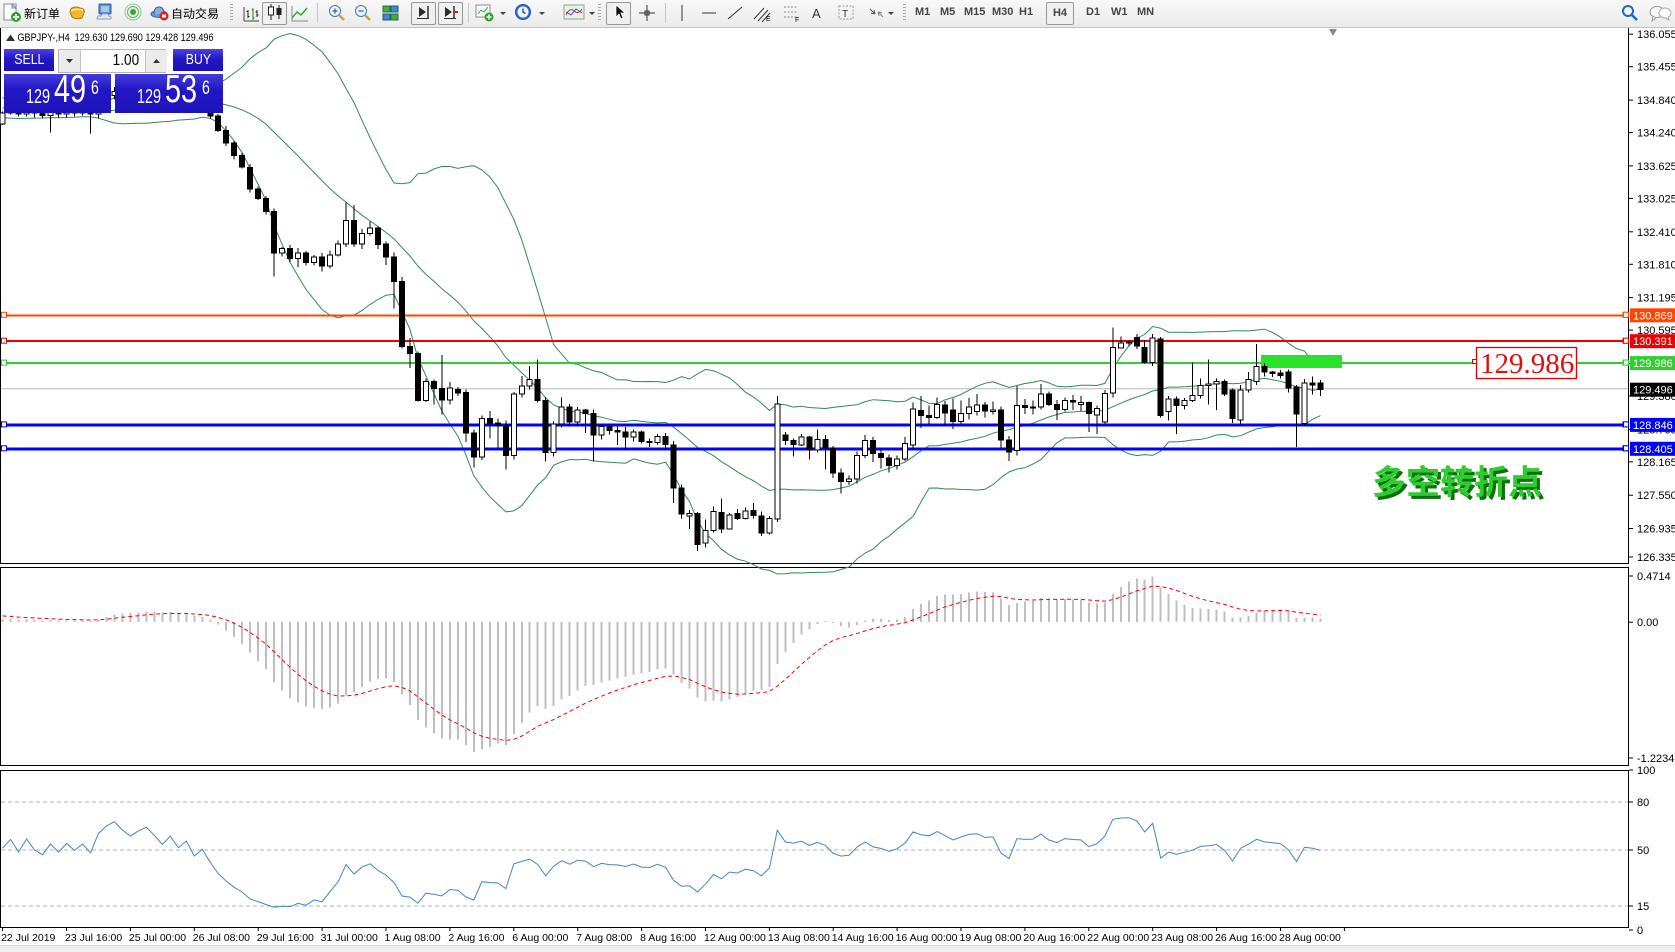 This screenshot has width=1675, height=952. What do you see at coordinates (1656, 134) in the screenshot?
I see `svg-text: 134.240` at bounding box center [1656, 134].